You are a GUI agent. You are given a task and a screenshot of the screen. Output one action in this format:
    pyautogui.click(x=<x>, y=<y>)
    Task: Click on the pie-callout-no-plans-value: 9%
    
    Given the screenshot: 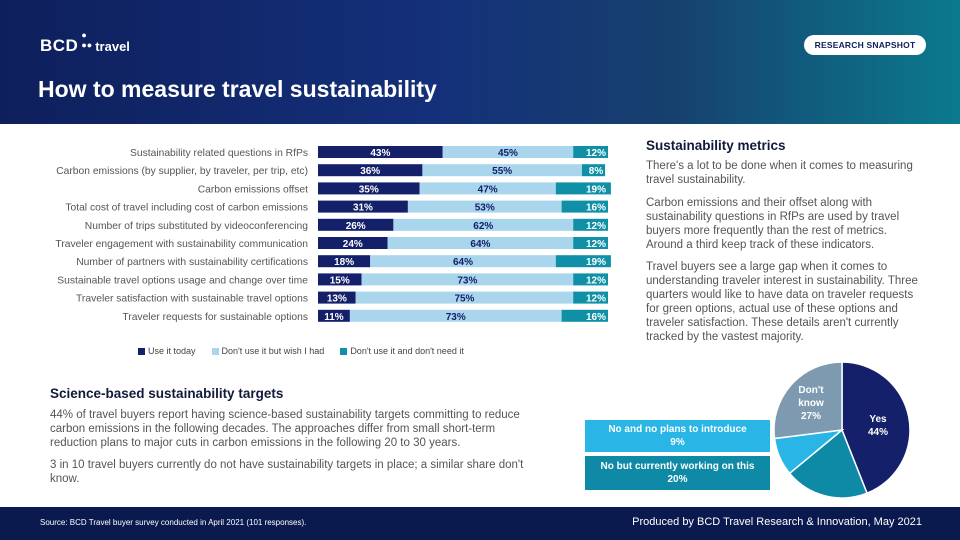 What is the action you would take?
    pyautogui.click(x=677, y=442)
    